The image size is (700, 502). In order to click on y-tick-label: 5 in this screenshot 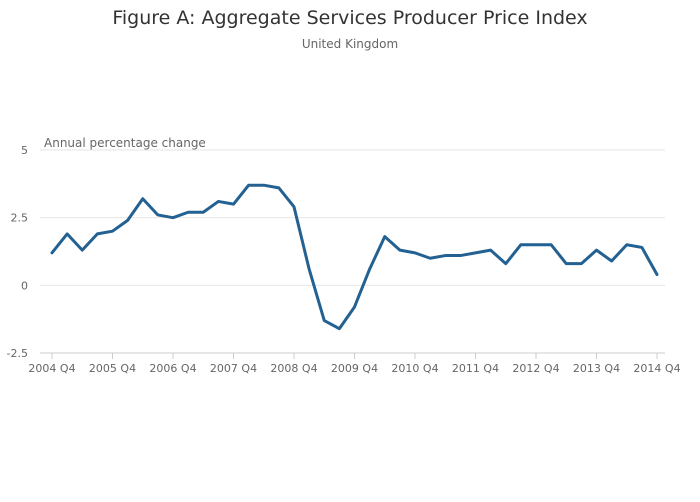, I will do `click(24, 150)`.